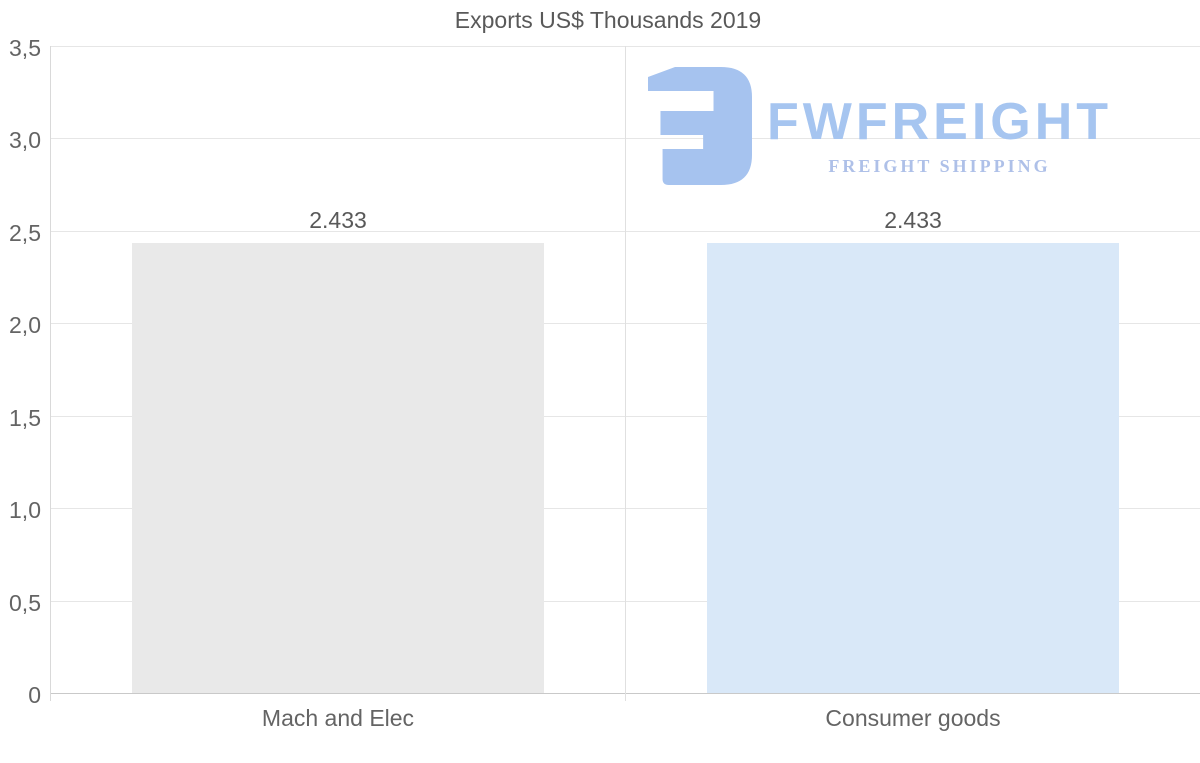 Image resolution: width=1200 pixels, height=763 pixels. Describe the element at coordinates (50, 373) in the screenshot. I see `y-axis-line` at that location.